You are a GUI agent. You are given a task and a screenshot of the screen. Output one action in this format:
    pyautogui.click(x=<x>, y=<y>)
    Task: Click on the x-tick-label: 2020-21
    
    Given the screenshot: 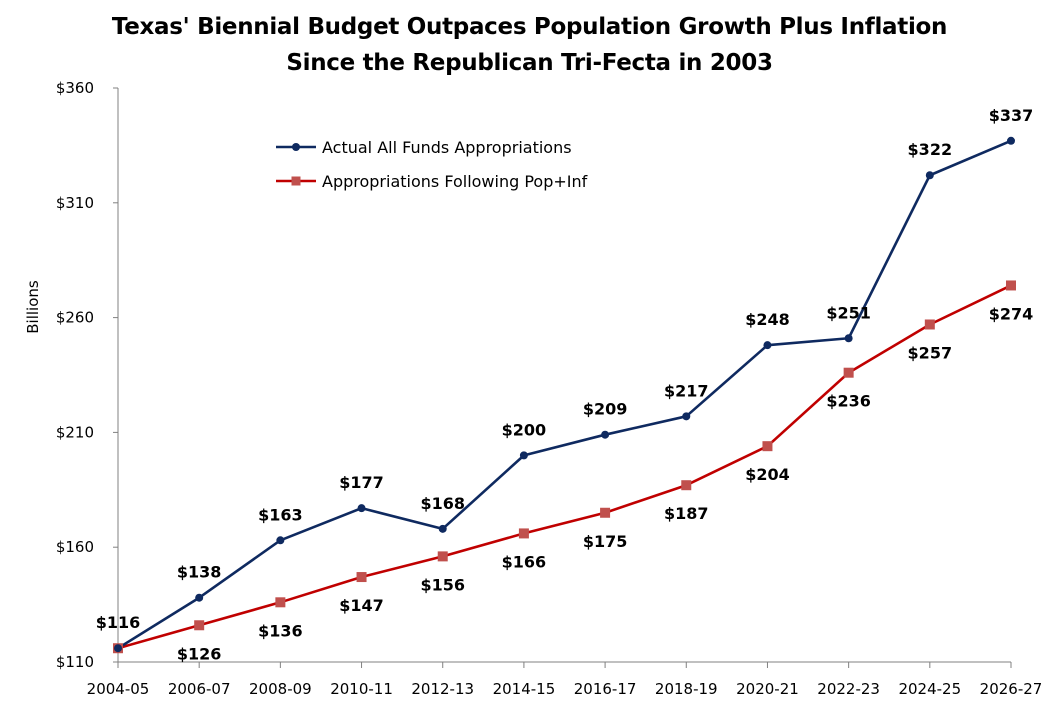 What is the action you would take?
    pyautogui.click(x=767, y=689)
    